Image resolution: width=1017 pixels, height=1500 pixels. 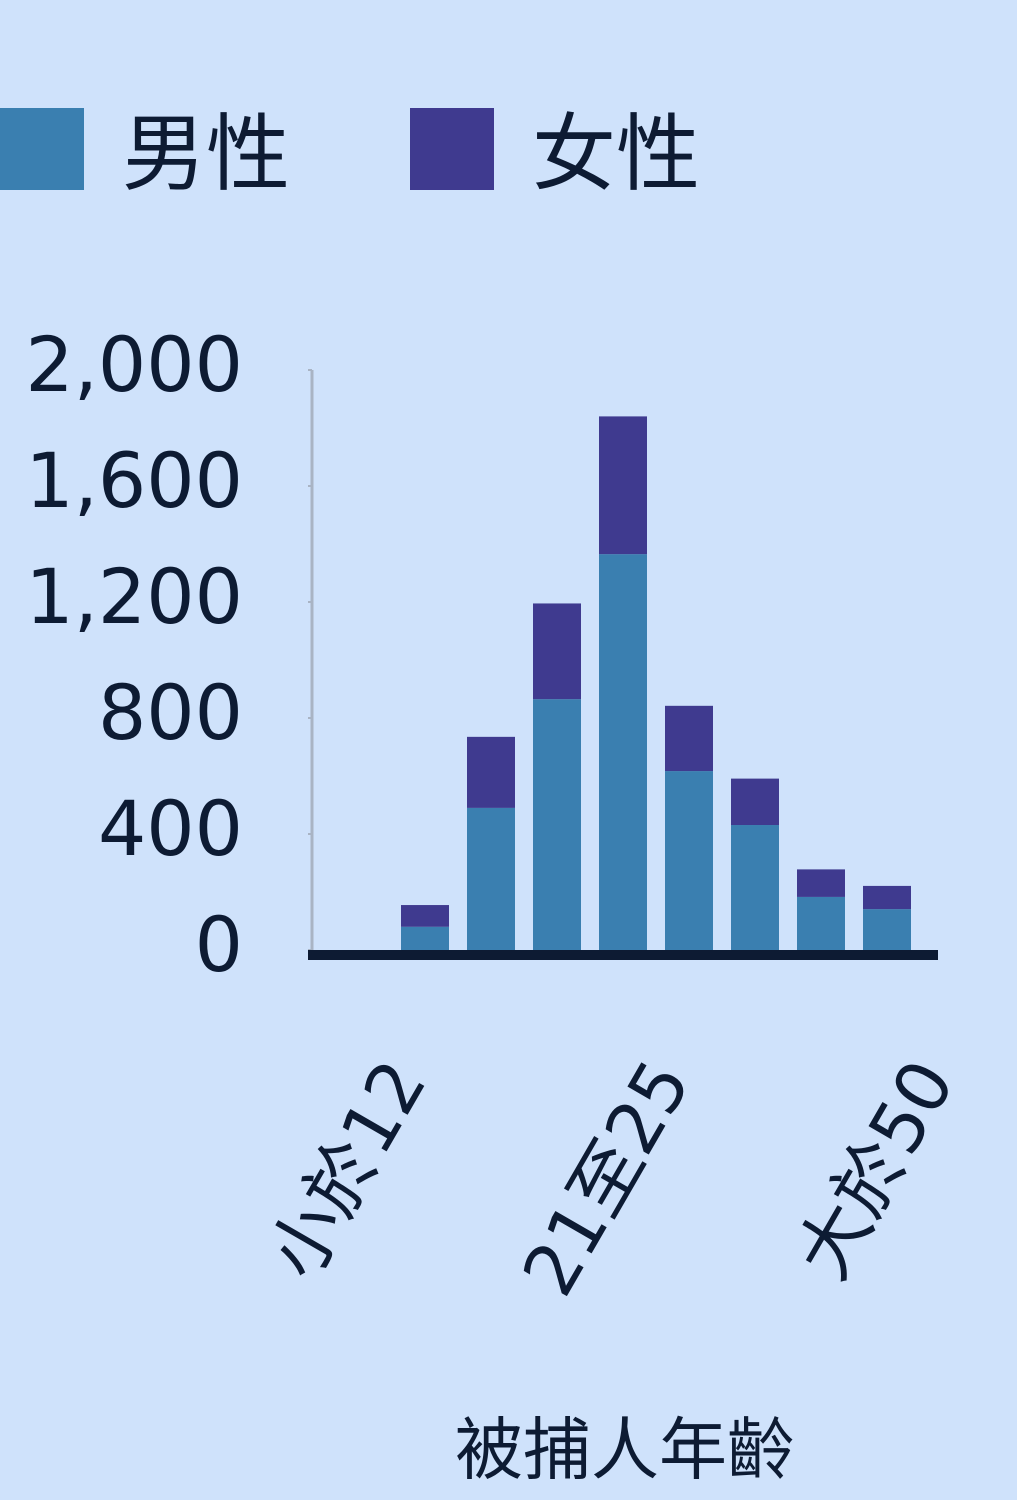 What do you see at coordinates (134, 480) in the screenshot?
I see `y-tick-label: 1,600` at bounding box center [134, 480].